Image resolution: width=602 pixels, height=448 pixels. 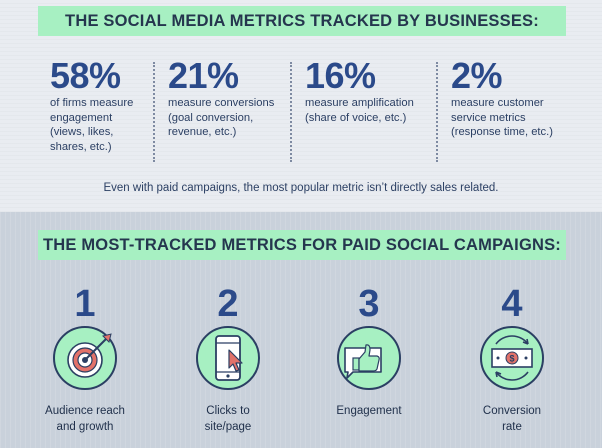 I want to click on metric-label: Conversion rate, so click(x=512, y=419).